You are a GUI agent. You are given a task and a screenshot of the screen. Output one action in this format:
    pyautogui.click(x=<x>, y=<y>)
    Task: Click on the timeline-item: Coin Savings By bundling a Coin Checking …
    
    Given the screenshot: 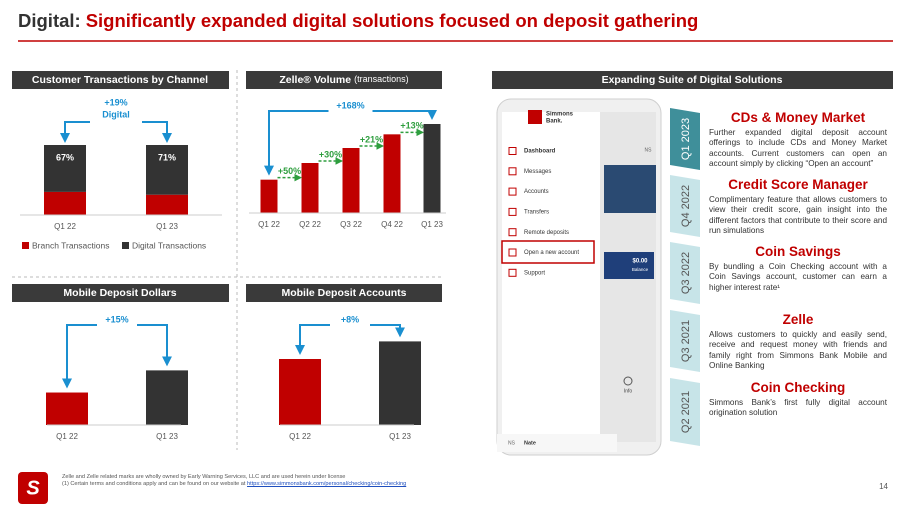 What is the action you would take?
    pyautogui.click(x=798, y=268)
    